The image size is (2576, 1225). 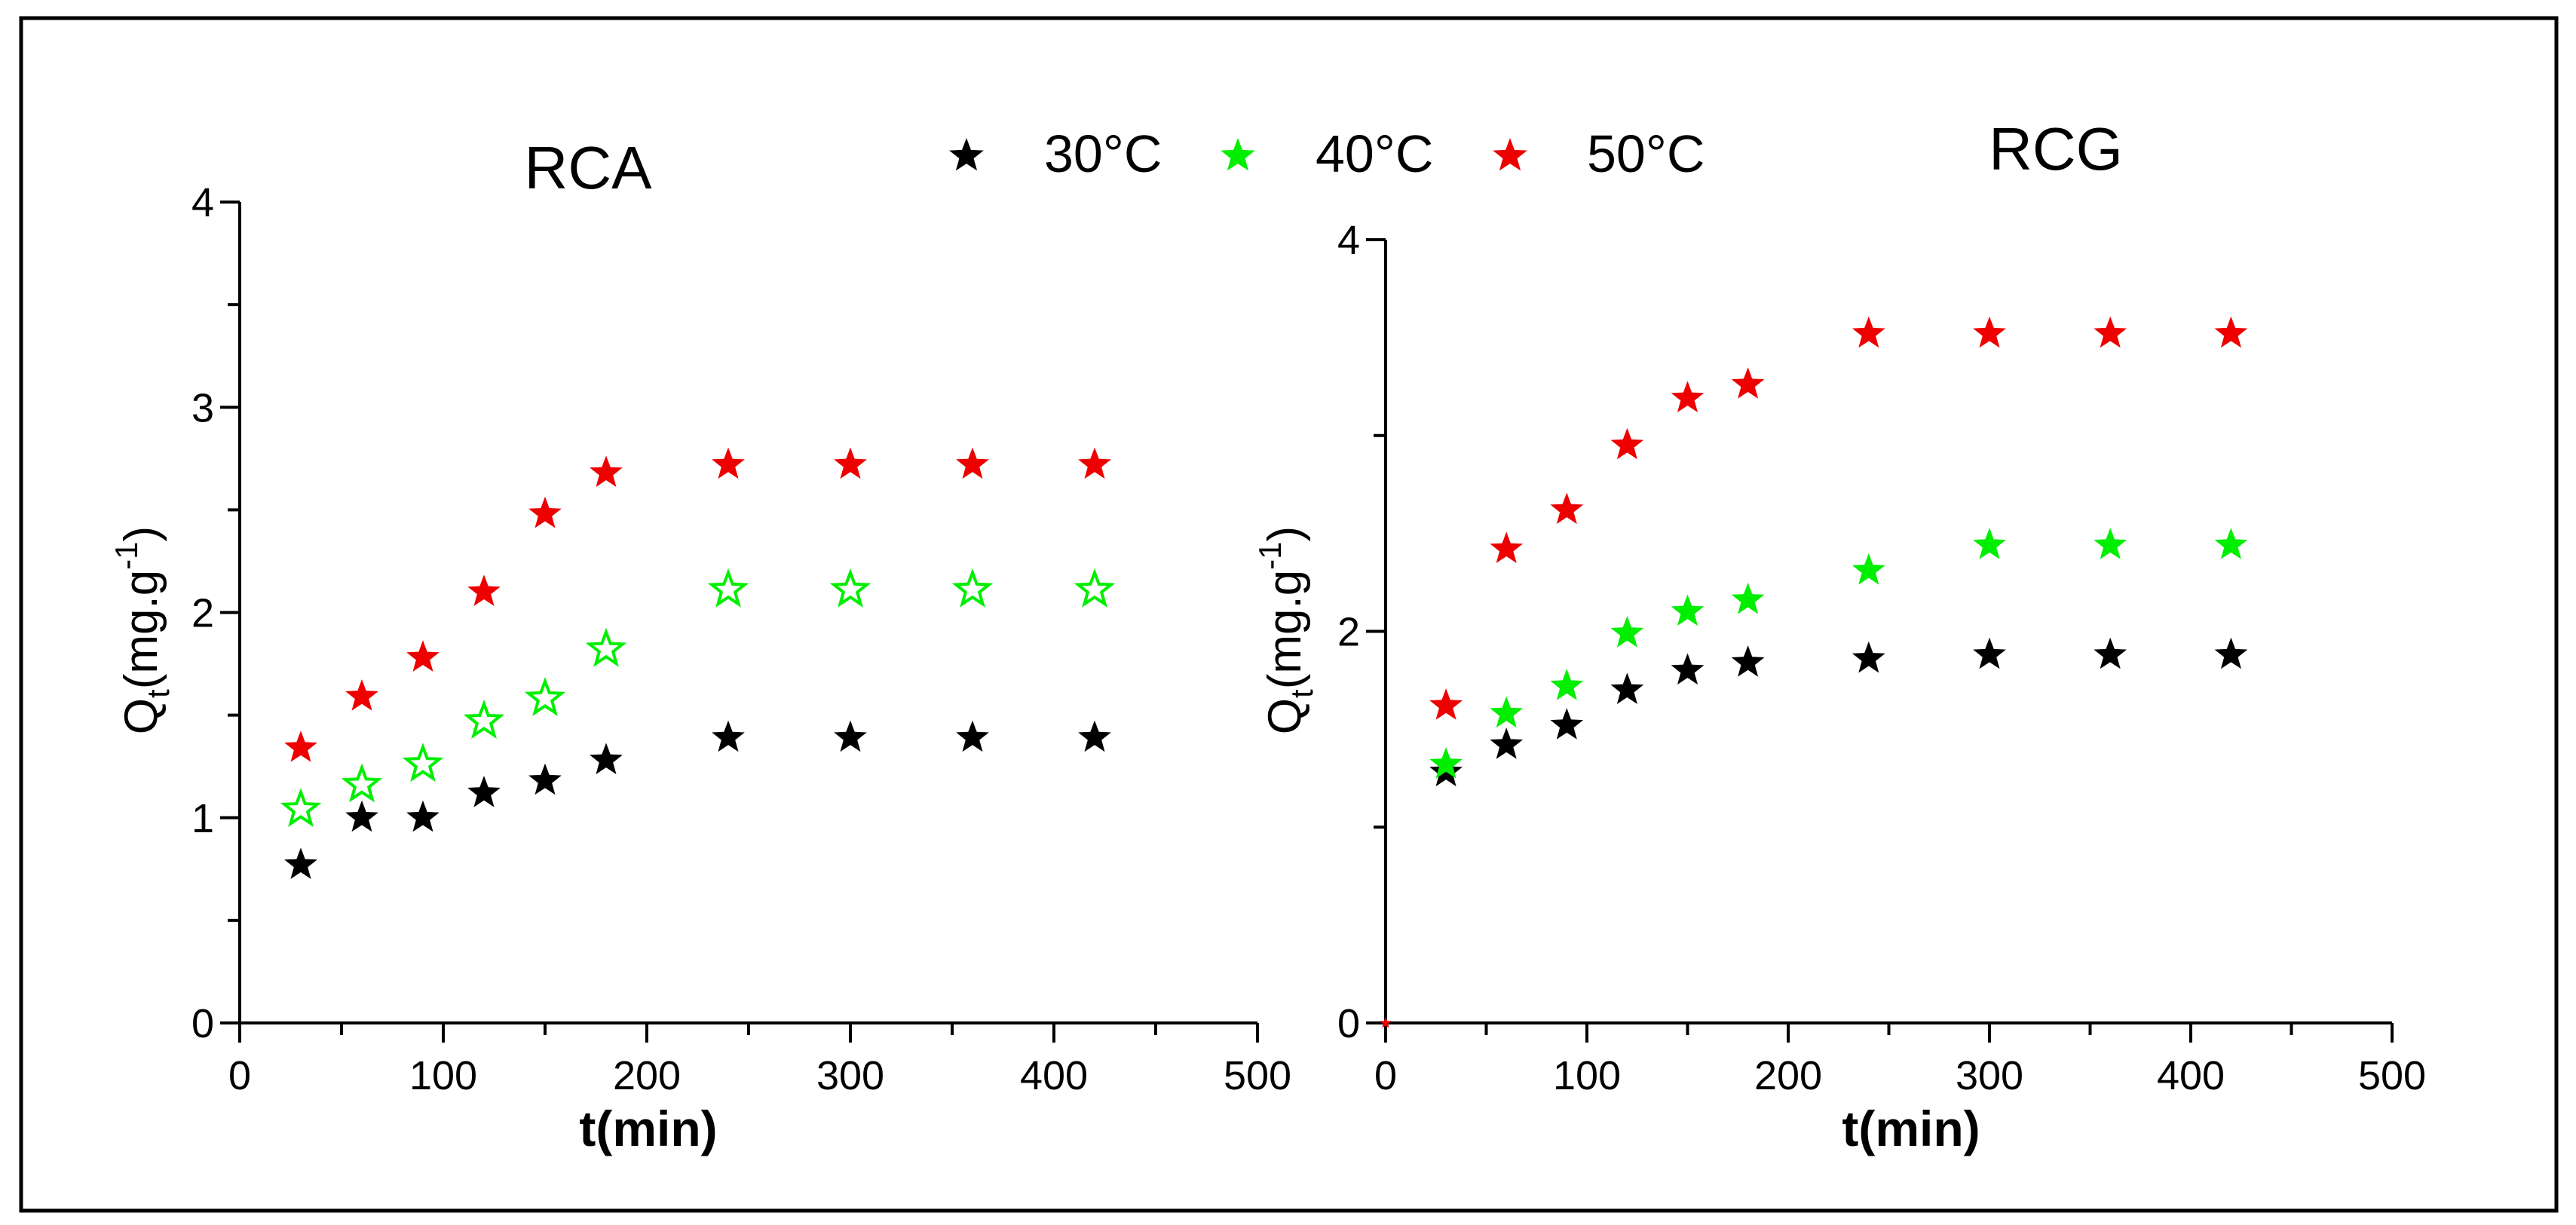 I want to click on y-tick-label: 1, so click(x=202, y=818).